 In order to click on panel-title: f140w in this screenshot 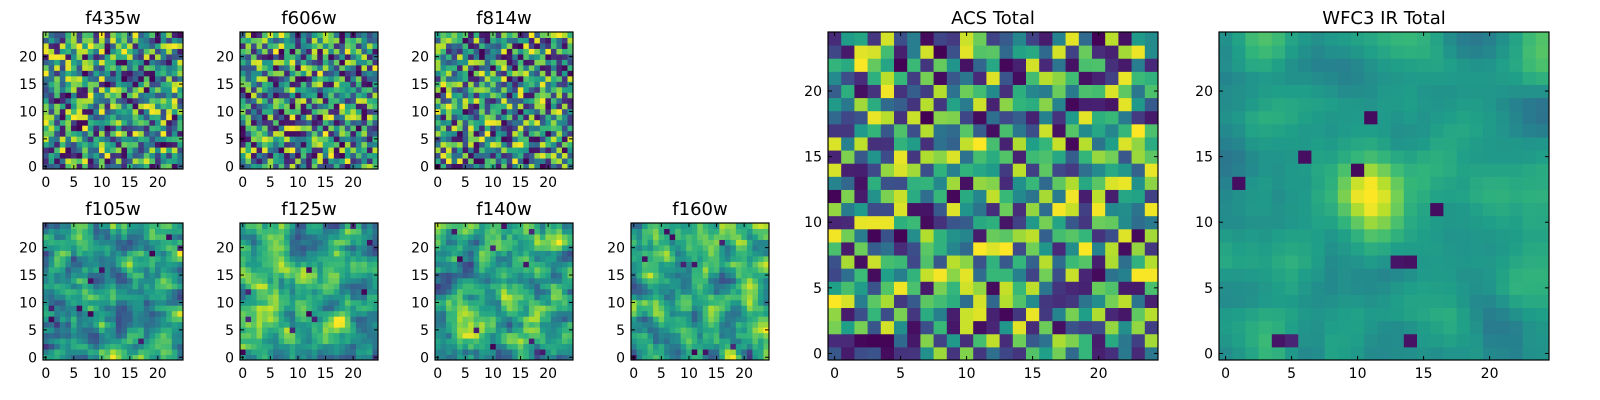, I will do `click(503, 209)`.